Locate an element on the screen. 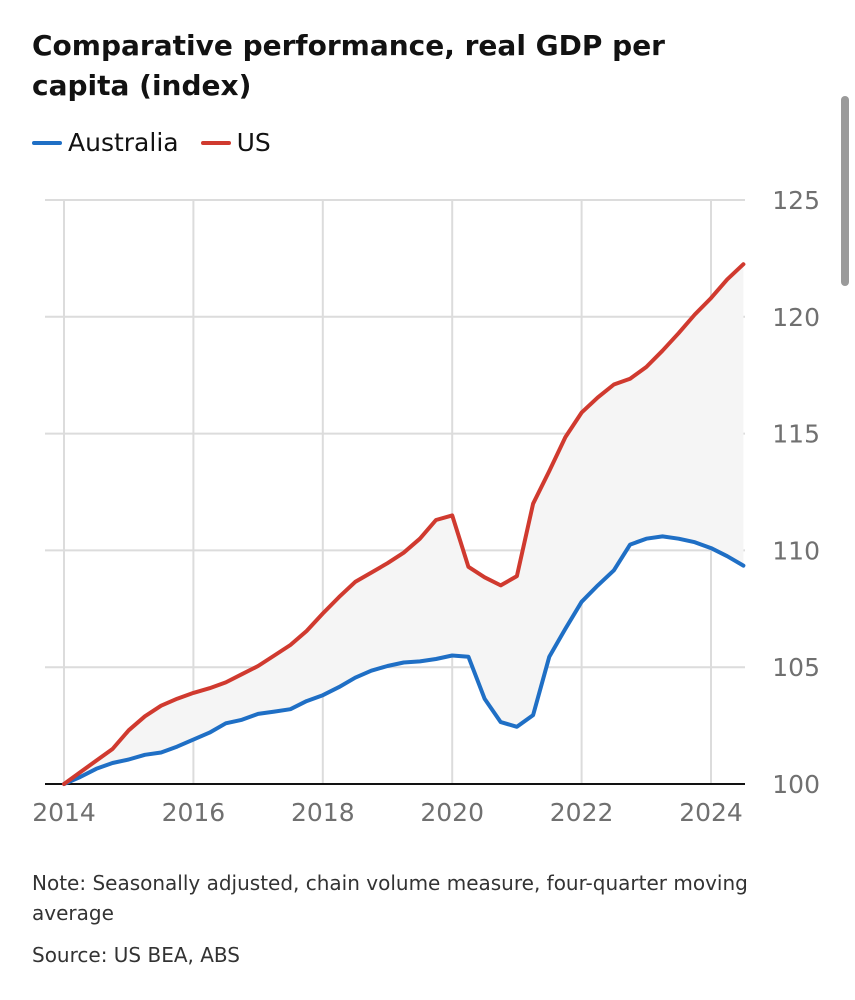 The width and height of the screenshot is (855, 1000). chart-source: Source: US BEA, ABS is located at coordinates (136, 955).